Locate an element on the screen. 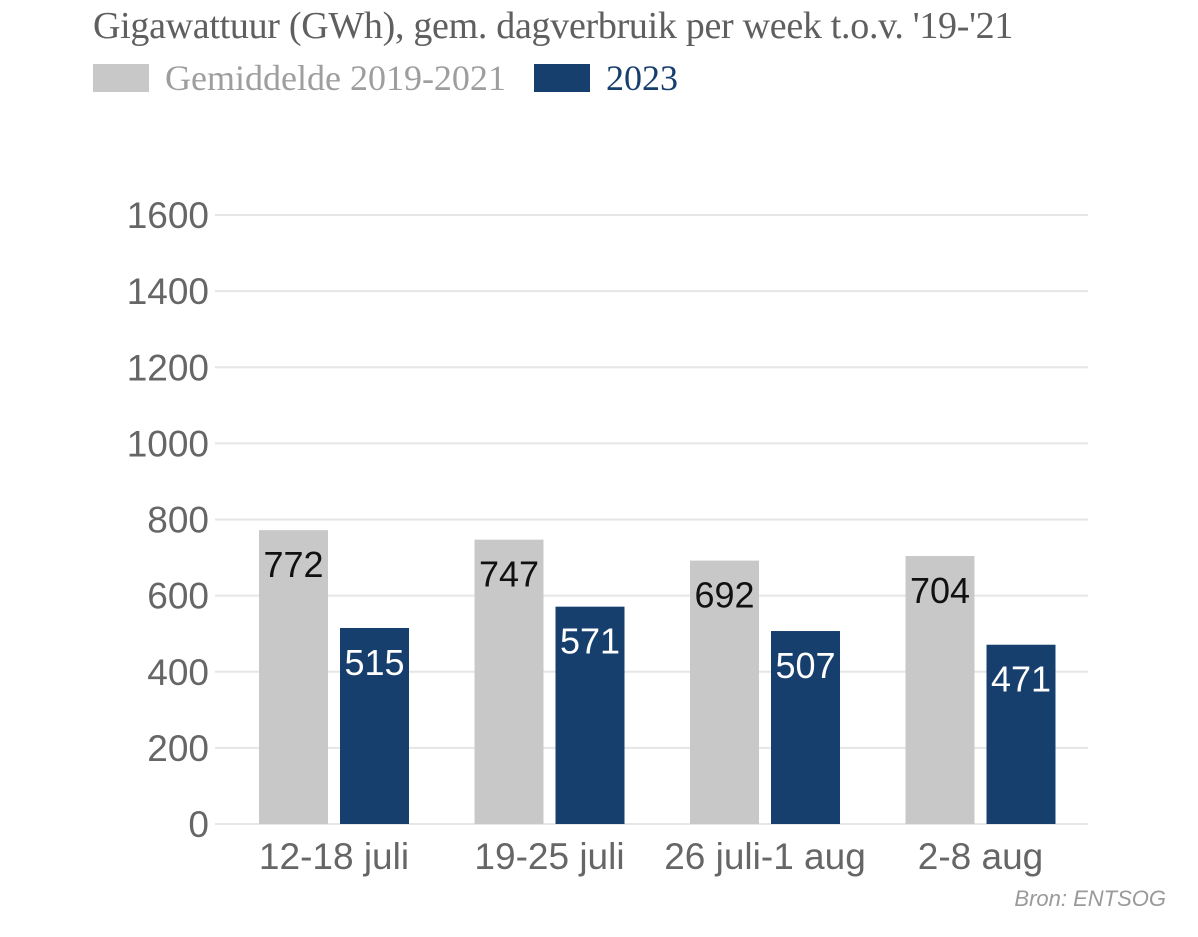 This screenshot has width=1198, height=937. data-label-2023-1: 571 is located at coordinates (590, 641).